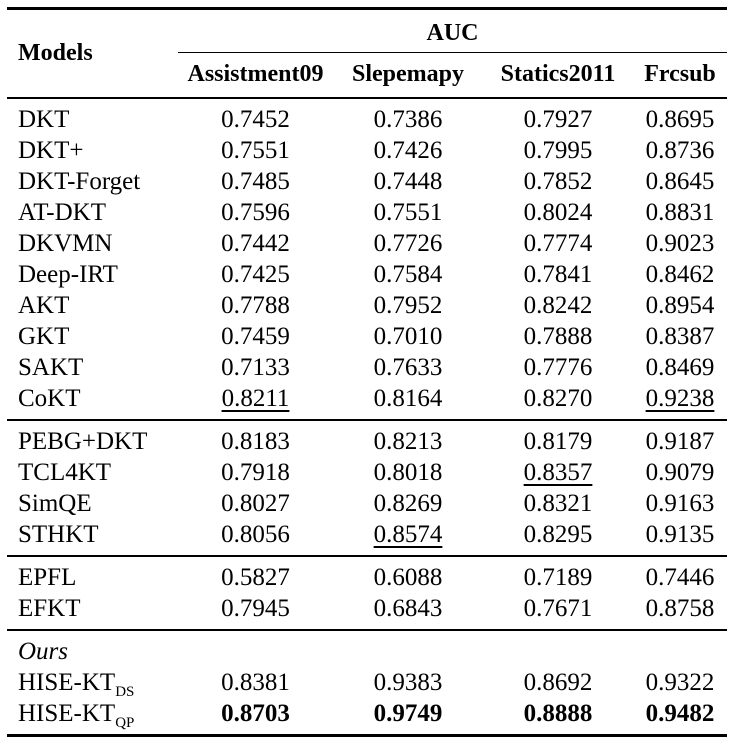 The image size is (734, 753). What do you see at coordinates (558, 274) in the screenshot?
I see `auc-value: 0.7841` at bounding box center [558, 274].